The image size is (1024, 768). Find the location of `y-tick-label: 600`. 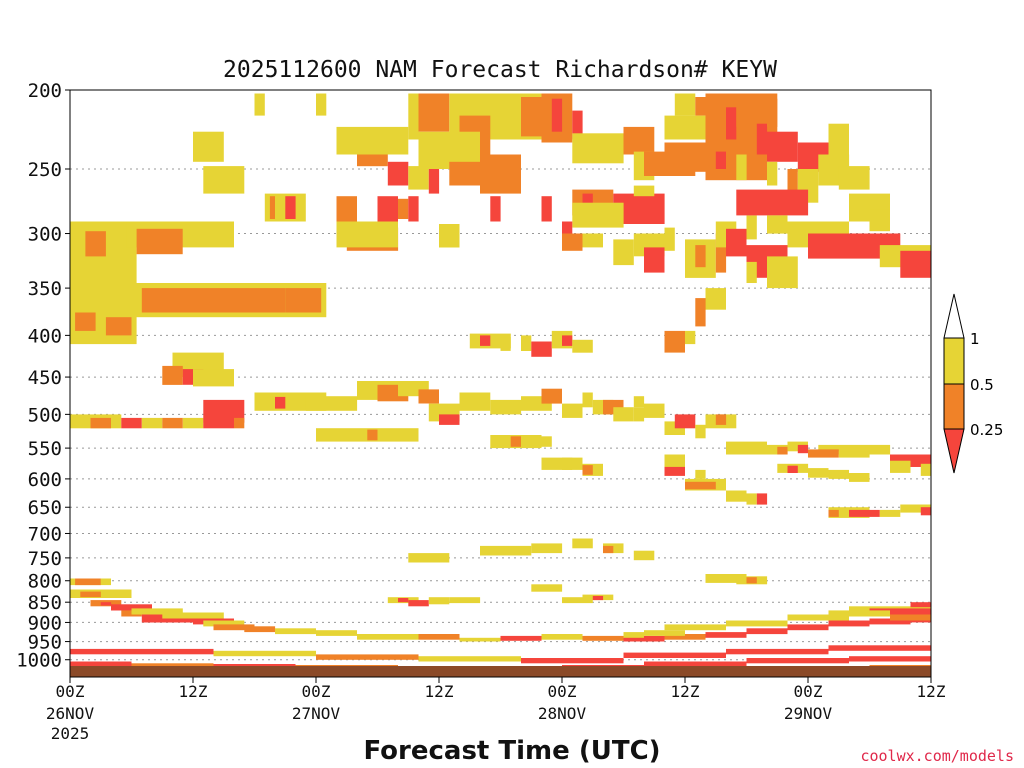

y-tick-label: 600 is located at coordinates (45, 480).